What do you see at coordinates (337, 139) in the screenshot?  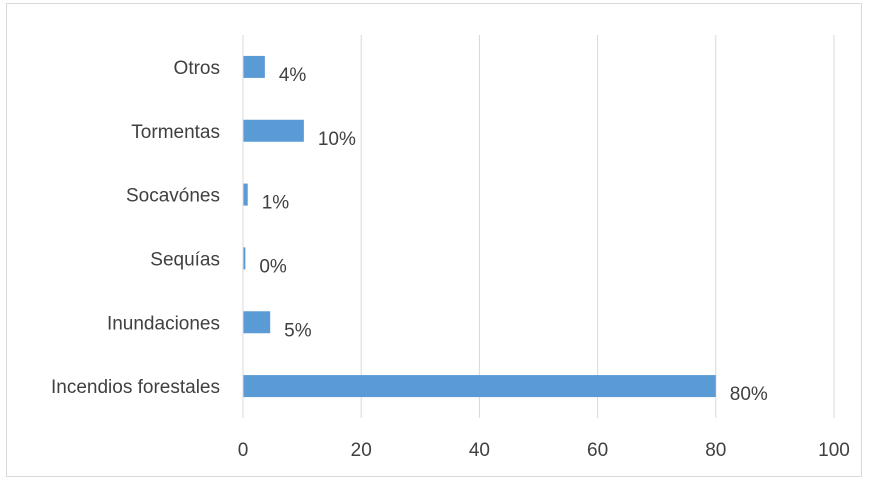 I see `data-label: 10%` at bounding box center [337, 139].